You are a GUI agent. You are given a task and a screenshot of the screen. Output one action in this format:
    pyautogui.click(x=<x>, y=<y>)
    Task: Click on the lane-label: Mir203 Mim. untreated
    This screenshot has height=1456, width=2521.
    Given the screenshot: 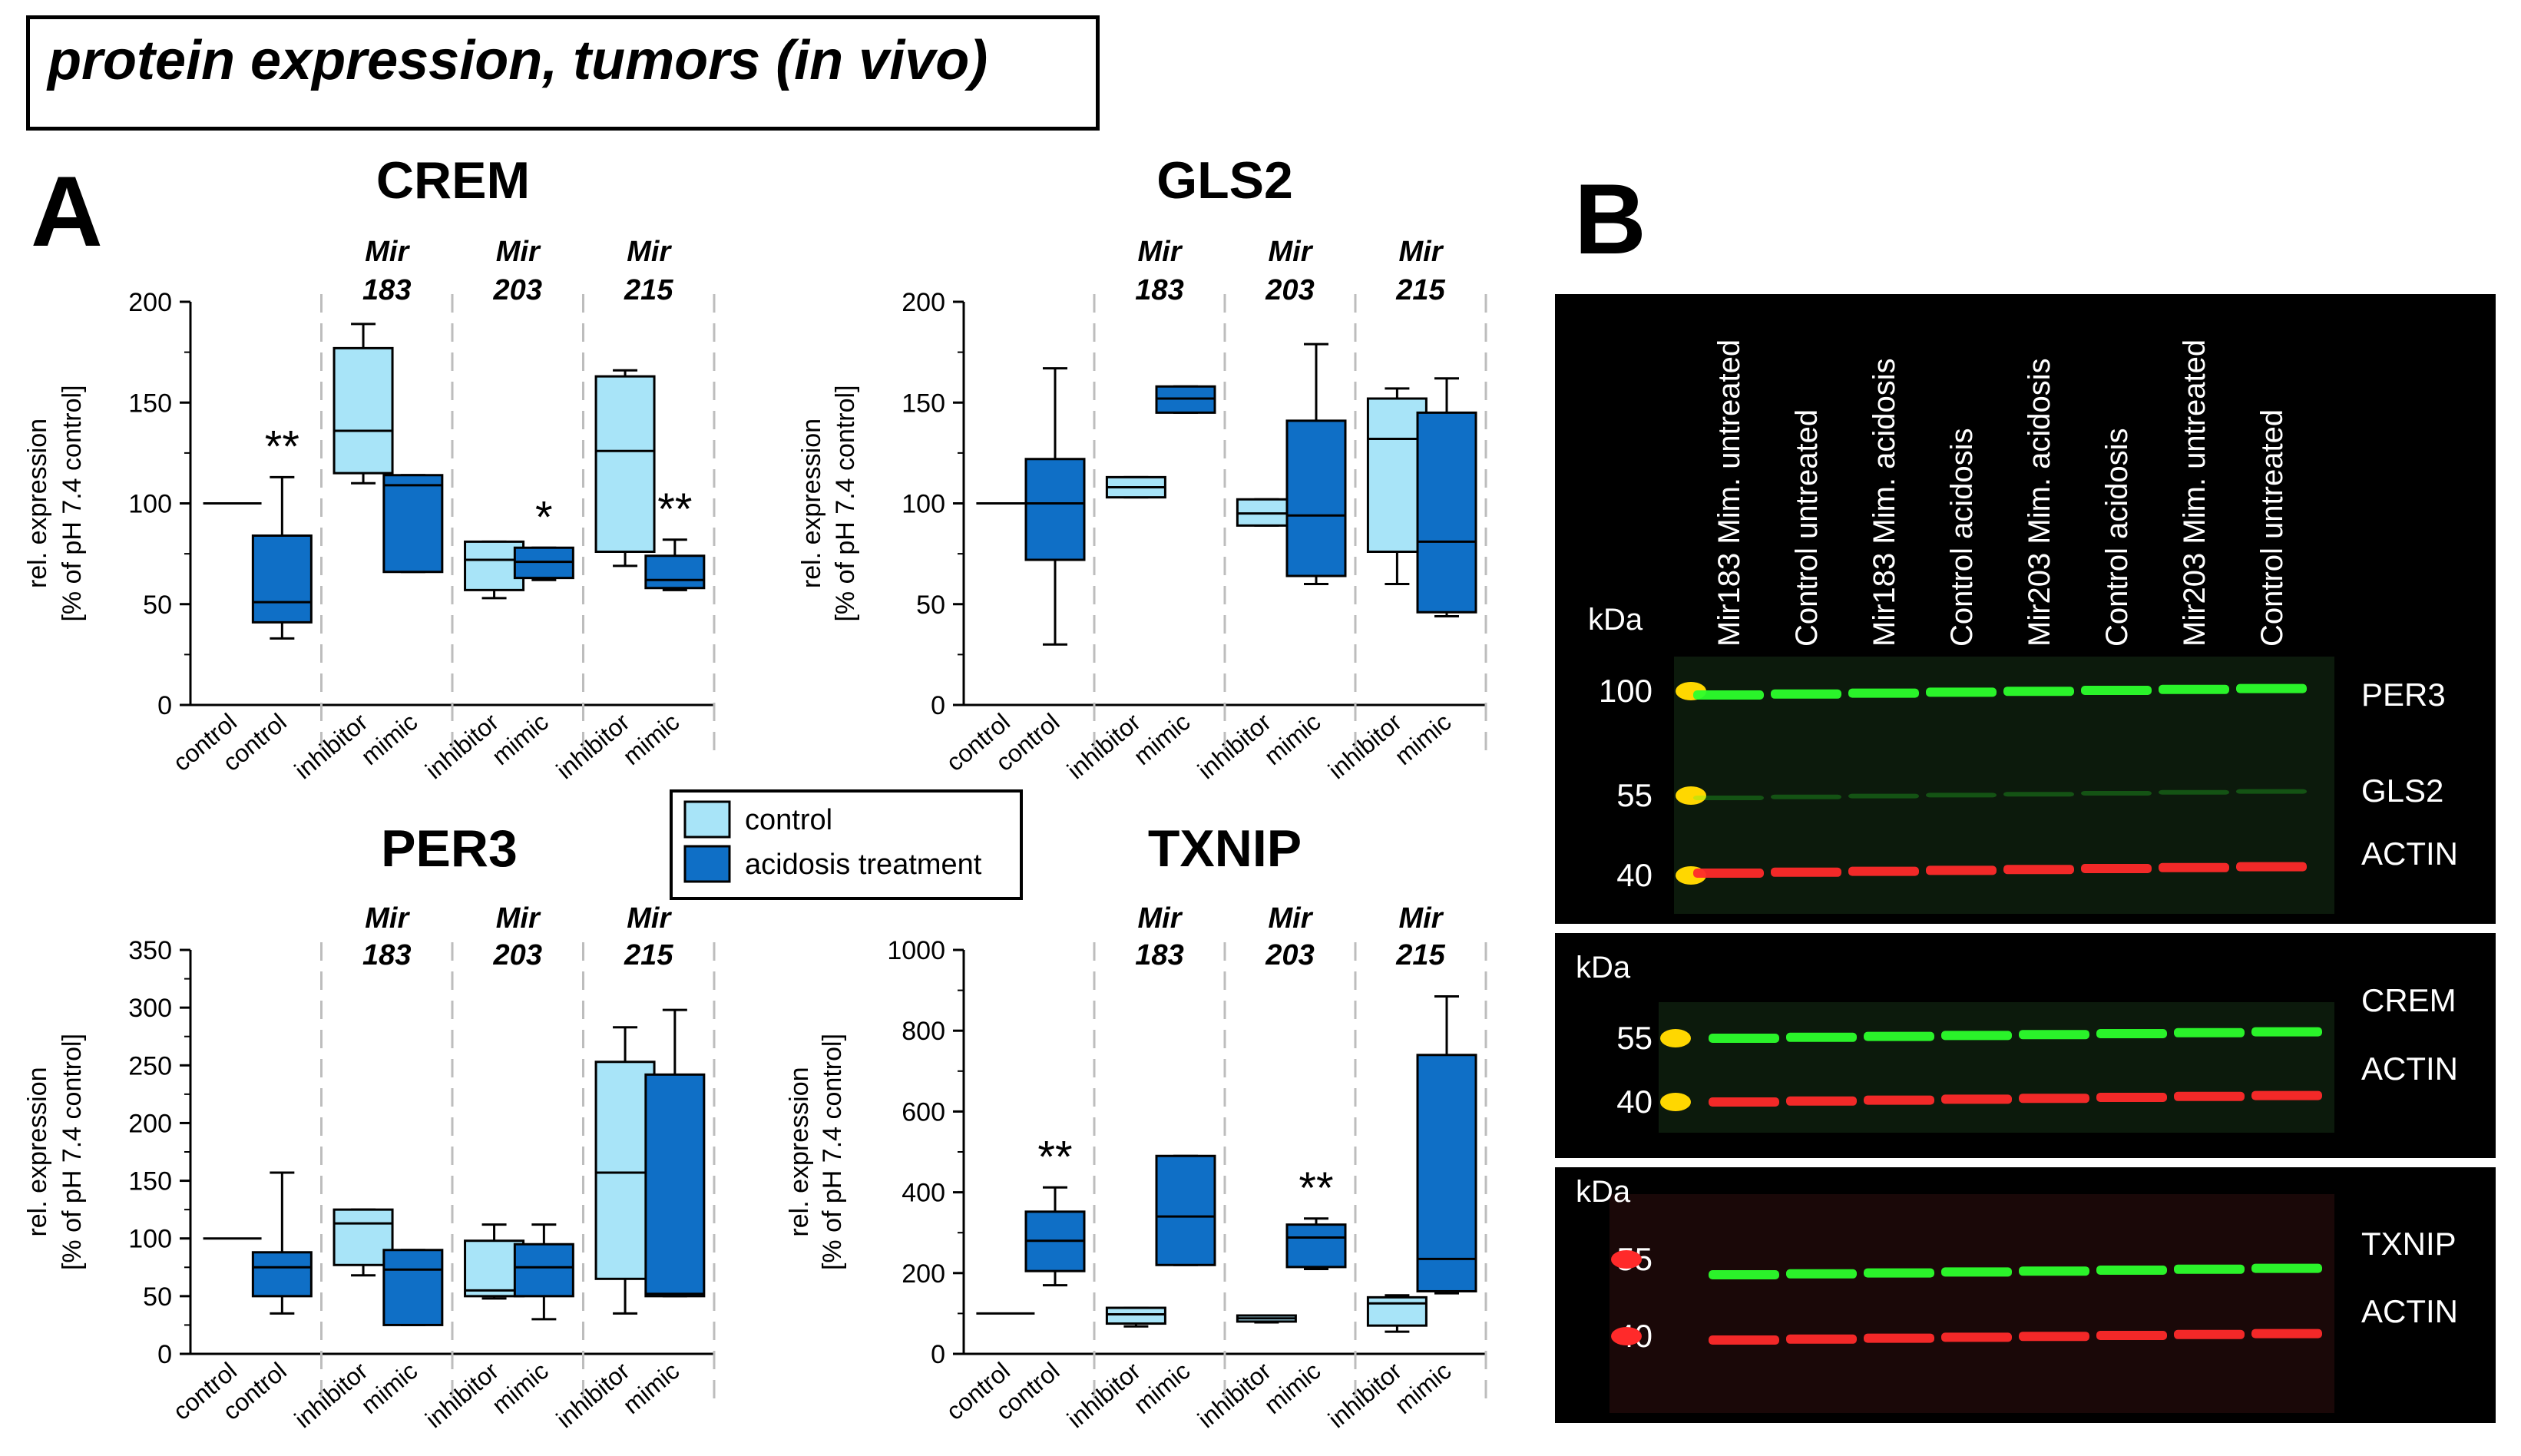 What is the action you would take?
    pyautogui.click(x=2195, y=493)
    